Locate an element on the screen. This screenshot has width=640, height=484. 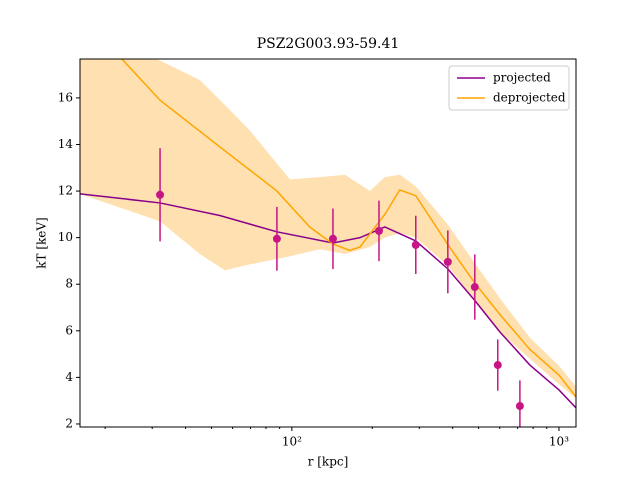
x-tick-label: 10² is located at coordinates (292, 442).